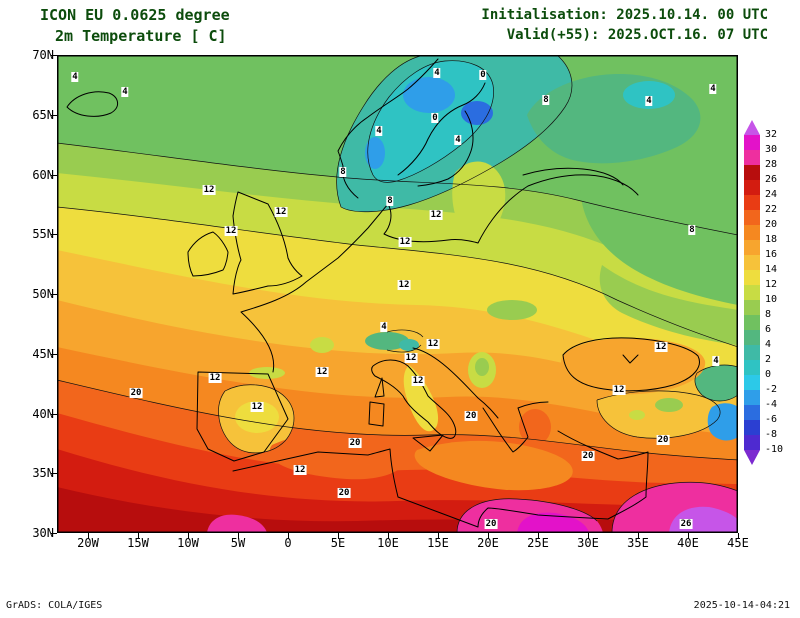 This screenshot has width=800, height=618. I want to click on colorbar-label: -8, so click(771, 434).